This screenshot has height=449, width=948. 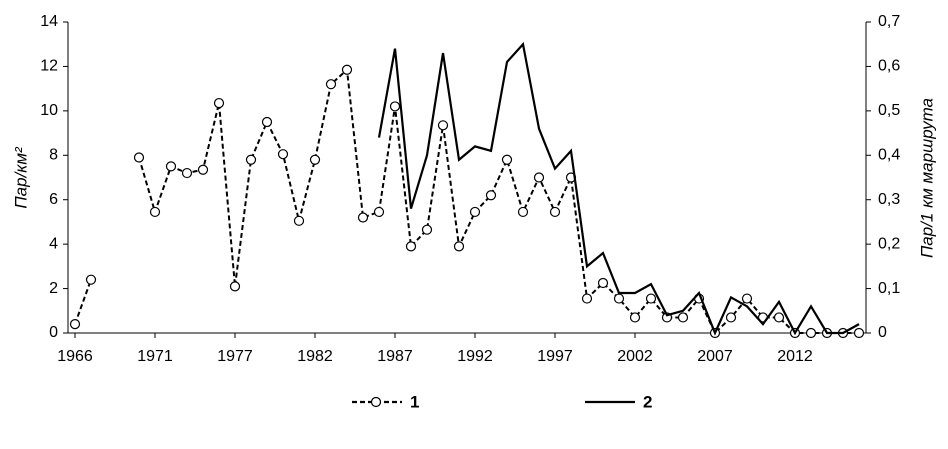 What do you see at coordinates (395, 356) in the screenshot?
I see `x-tick-label: 1987` at bounding box center [395, 356].